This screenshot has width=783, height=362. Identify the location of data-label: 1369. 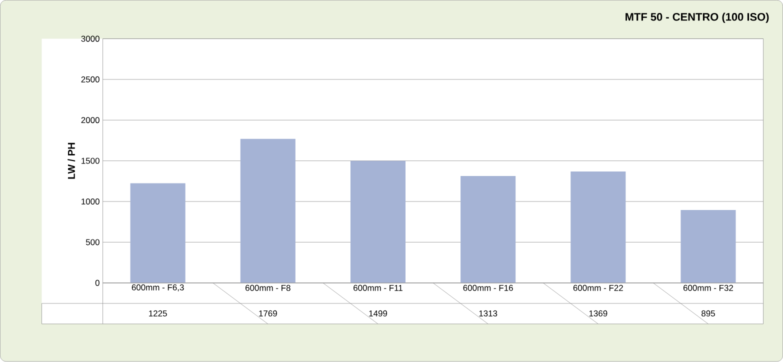
(598, 313).